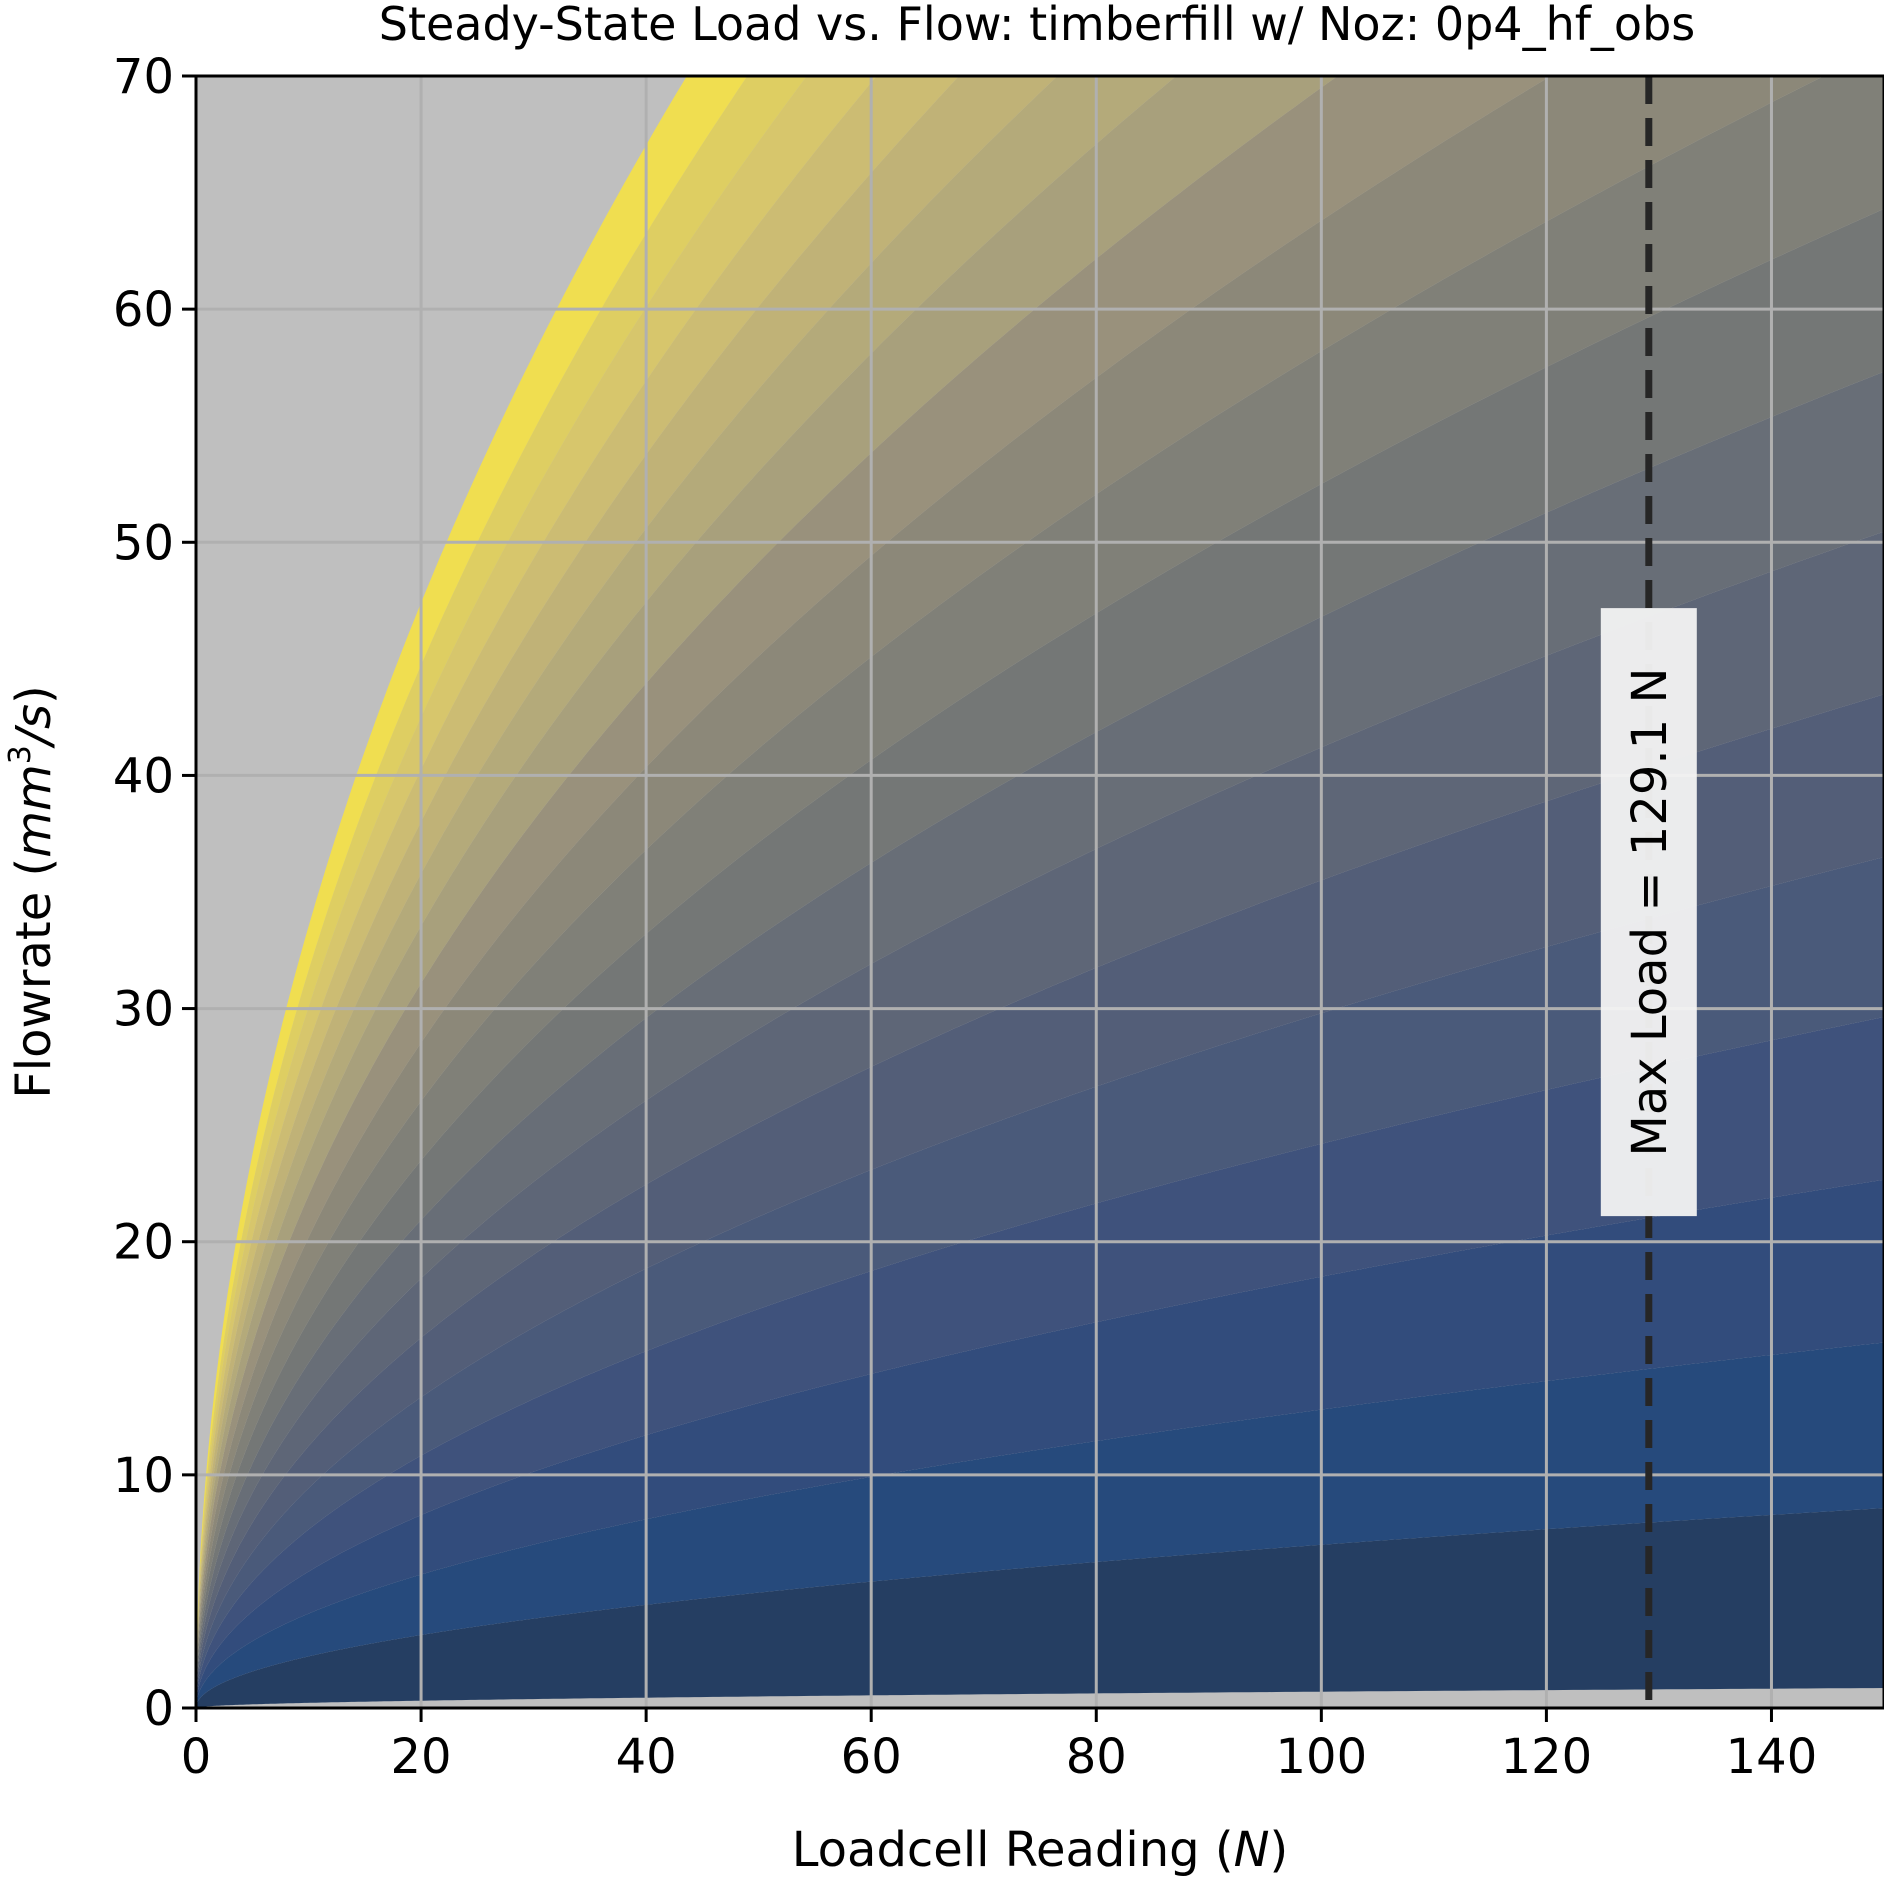 Image resolution: width=1884 pixels, height=1884 pixels. What do you see at coordinates (143, 1010) in the screenshot?
I see `y-tick-label: 30` at bounding box center [143, 1010].